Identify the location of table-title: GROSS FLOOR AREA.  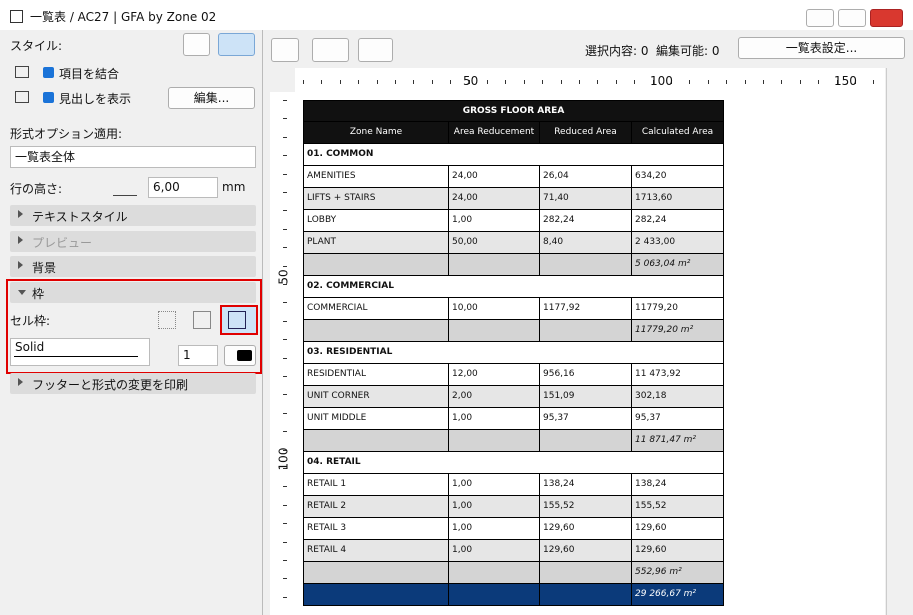
(513, 111).